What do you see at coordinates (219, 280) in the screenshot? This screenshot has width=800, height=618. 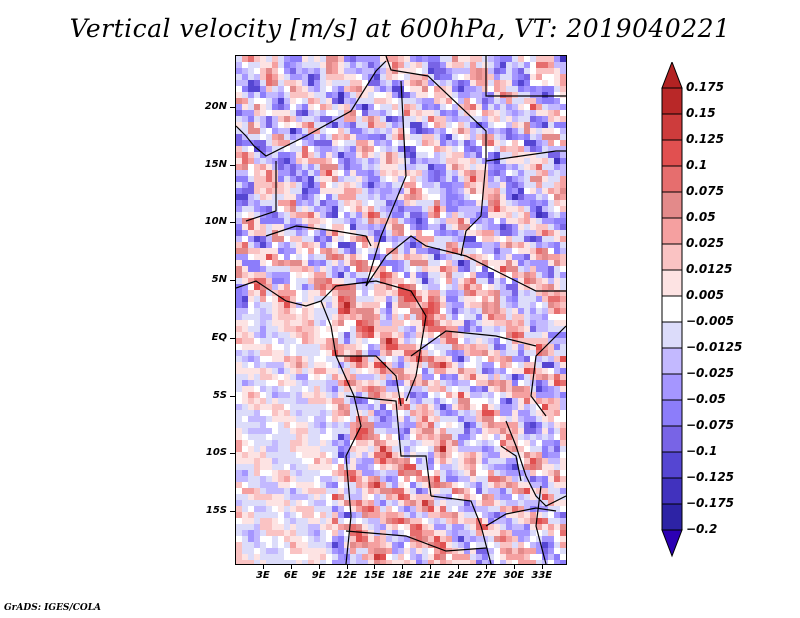 I see `lat-tick-label: 5N` at bounding box center [219, 280].